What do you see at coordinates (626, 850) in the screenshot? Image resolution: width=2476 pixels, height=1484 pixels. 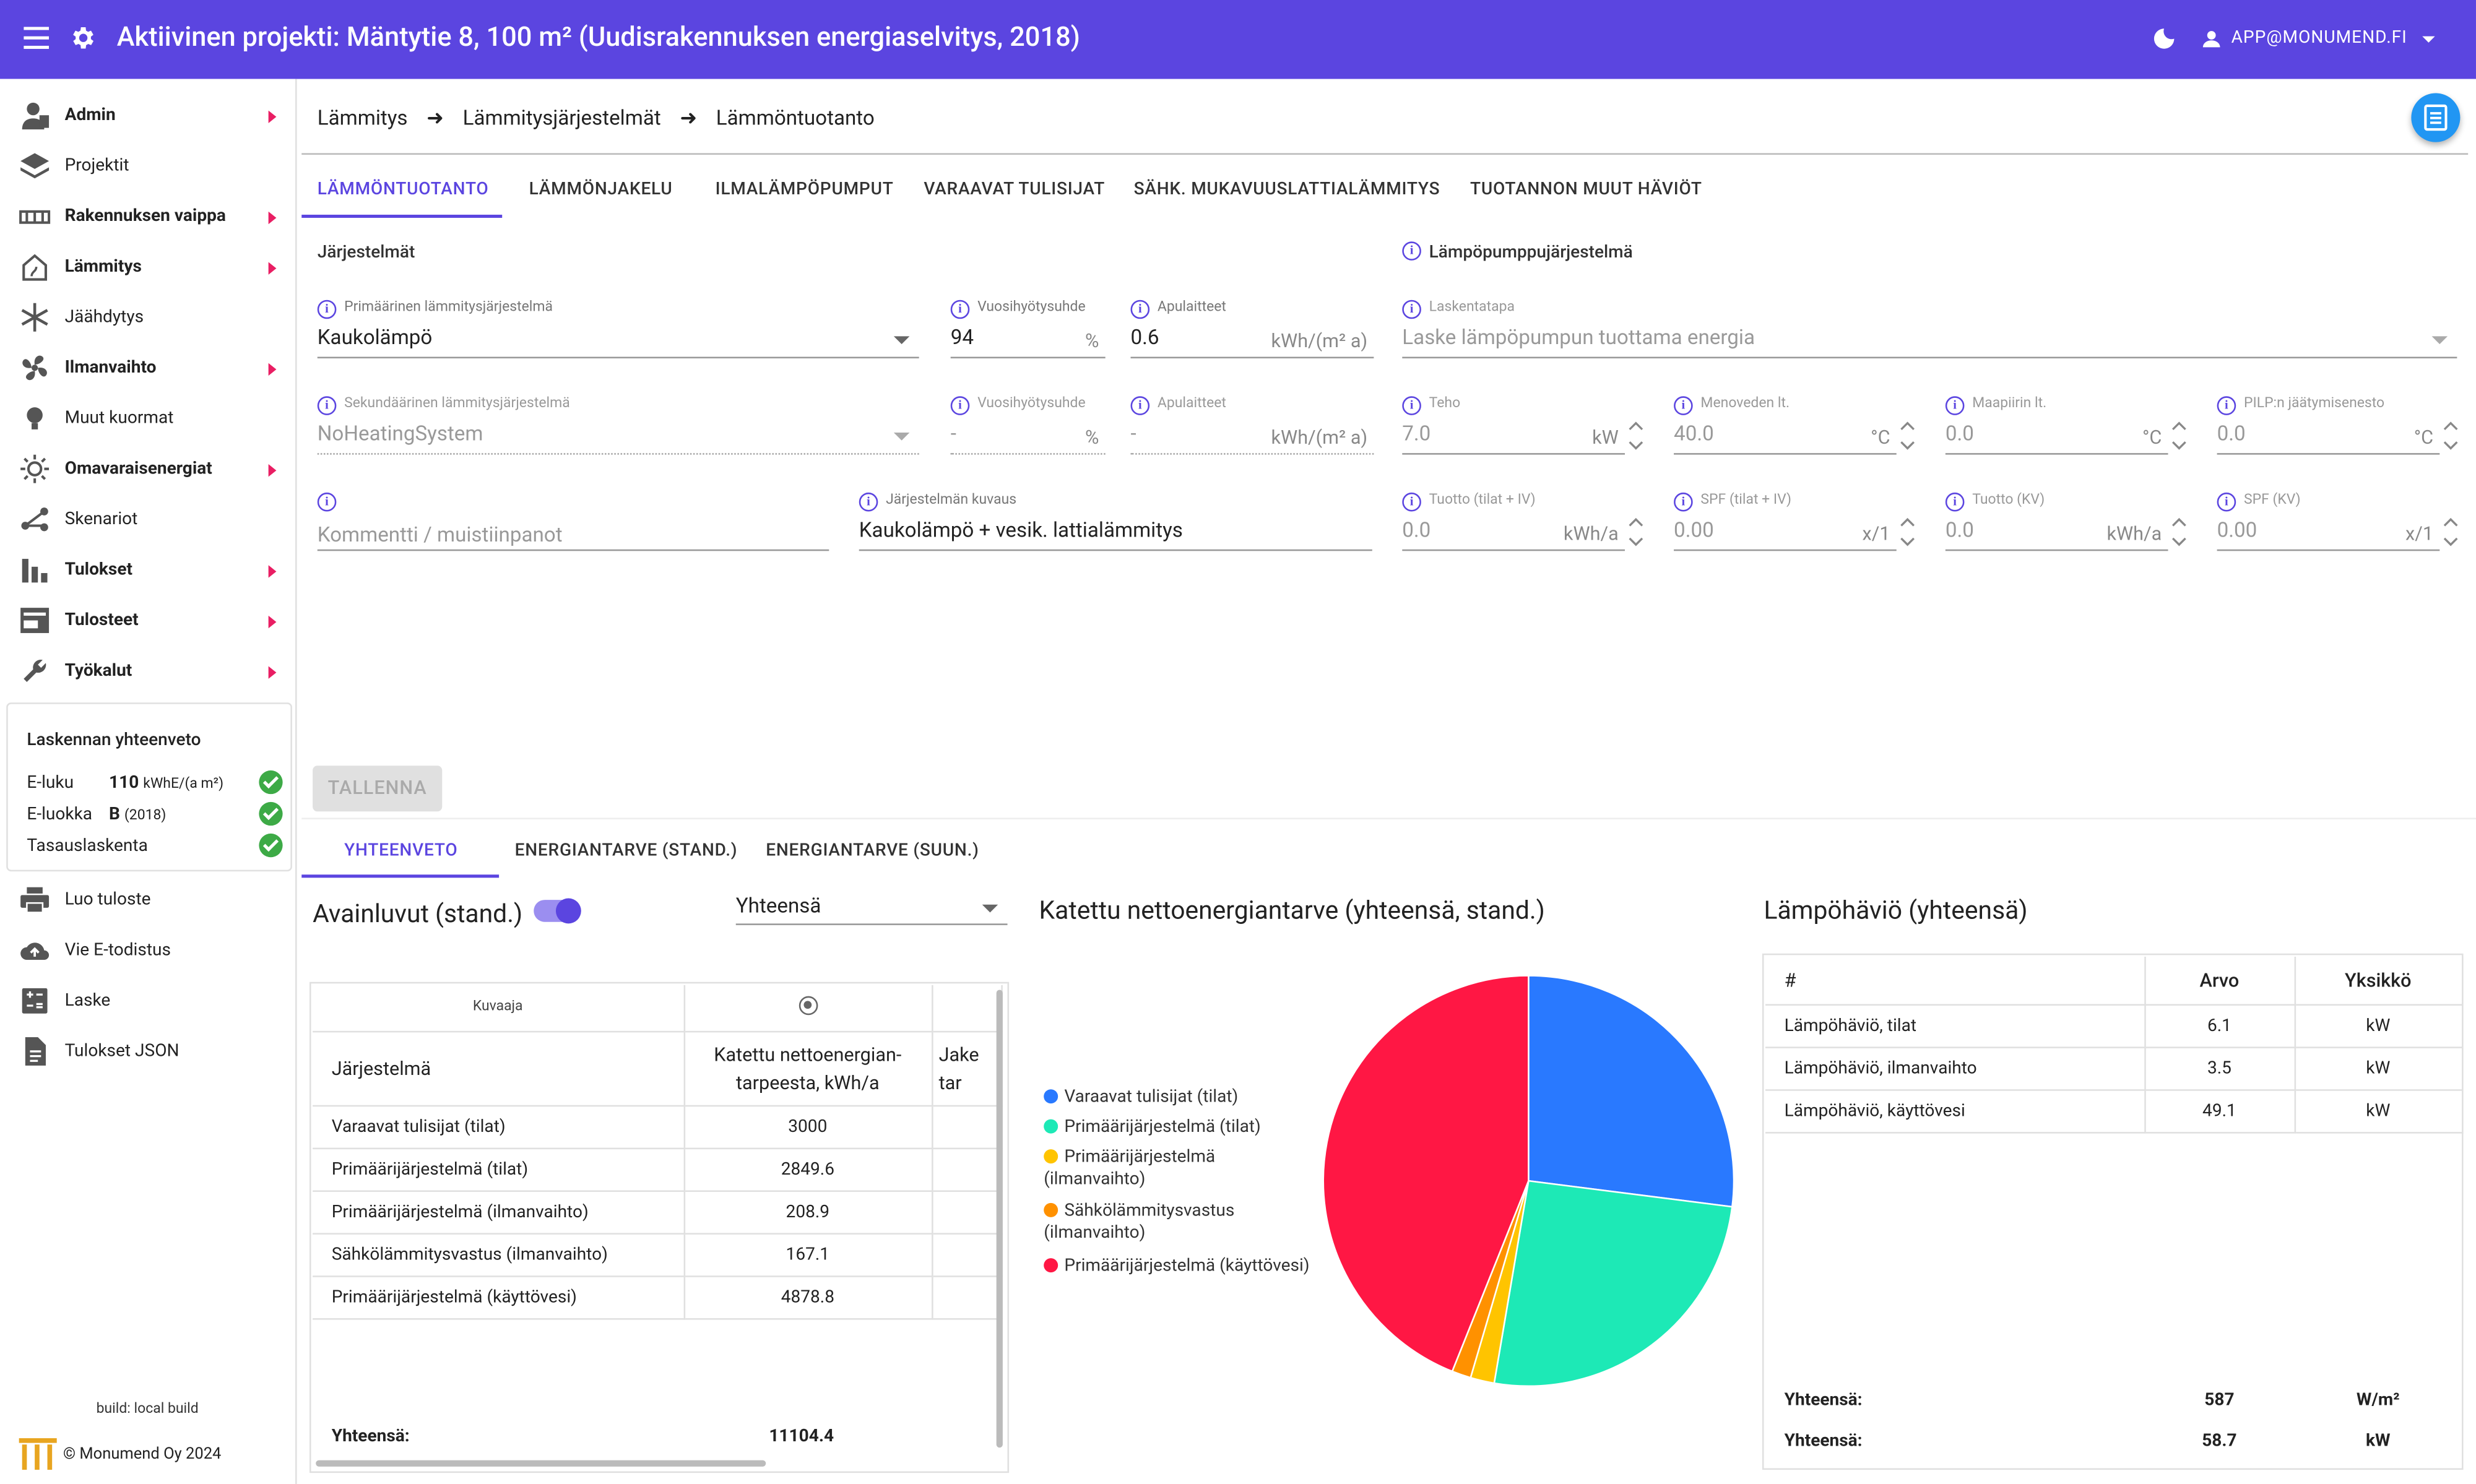 I see `tab-energiantarve-stand: ENERGIANTARVE (STAND.)` at bounding box center [626, 850].